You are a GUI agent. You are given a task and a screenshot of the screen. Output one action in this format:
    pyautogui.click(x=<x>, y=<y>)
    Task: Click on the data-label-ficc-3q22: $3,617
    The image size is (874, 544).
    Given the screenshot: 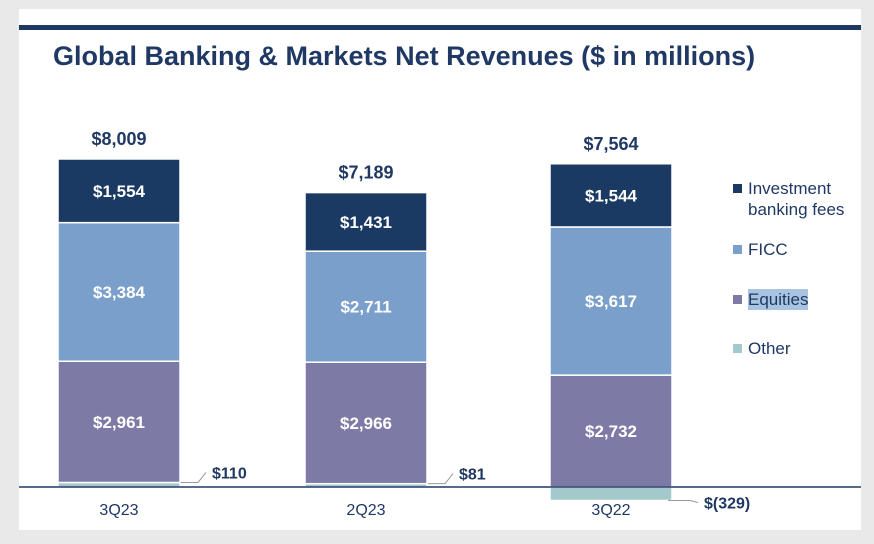 What is the action you would take?
    pyautogui.click(x=611, y=301)
    